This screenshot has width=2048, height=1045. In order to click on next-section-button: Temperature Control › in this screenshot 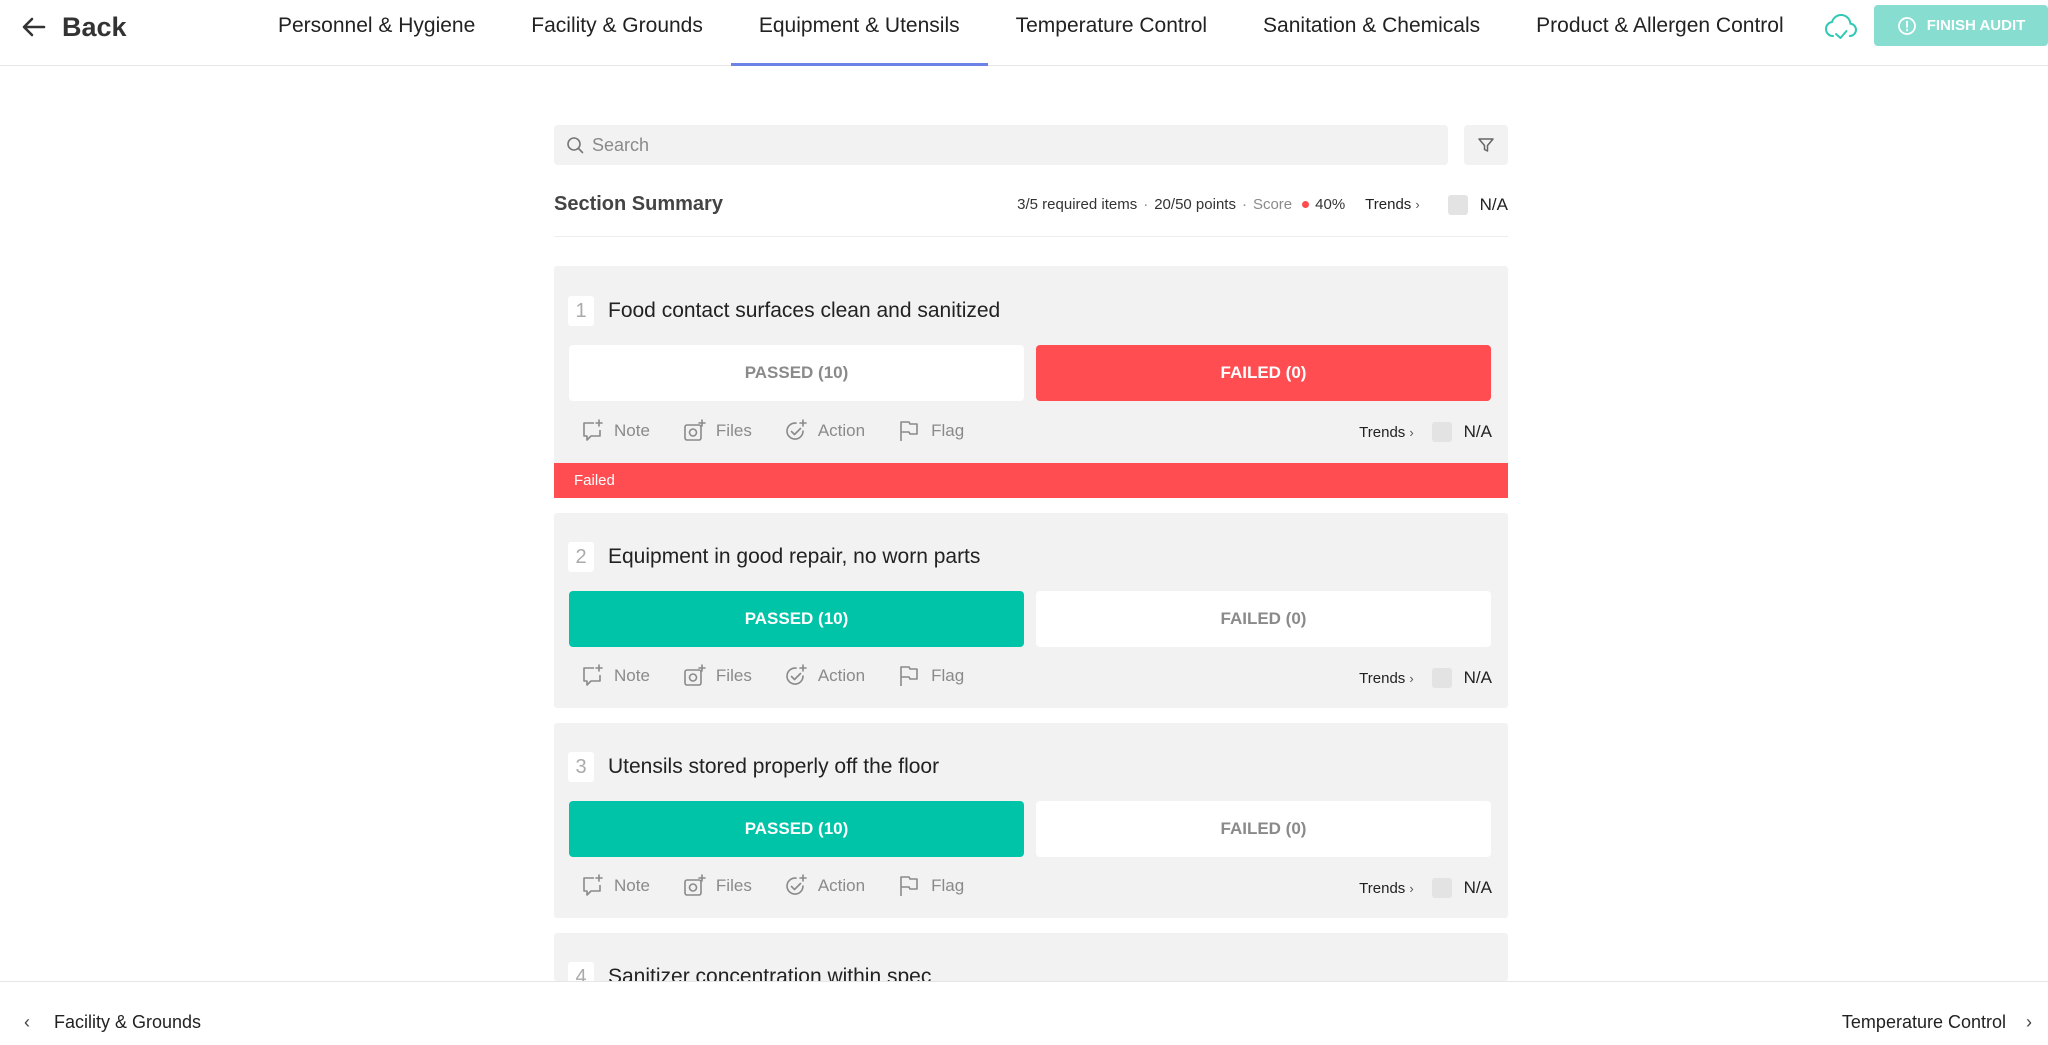, I will do `click(1937, 1022)`.